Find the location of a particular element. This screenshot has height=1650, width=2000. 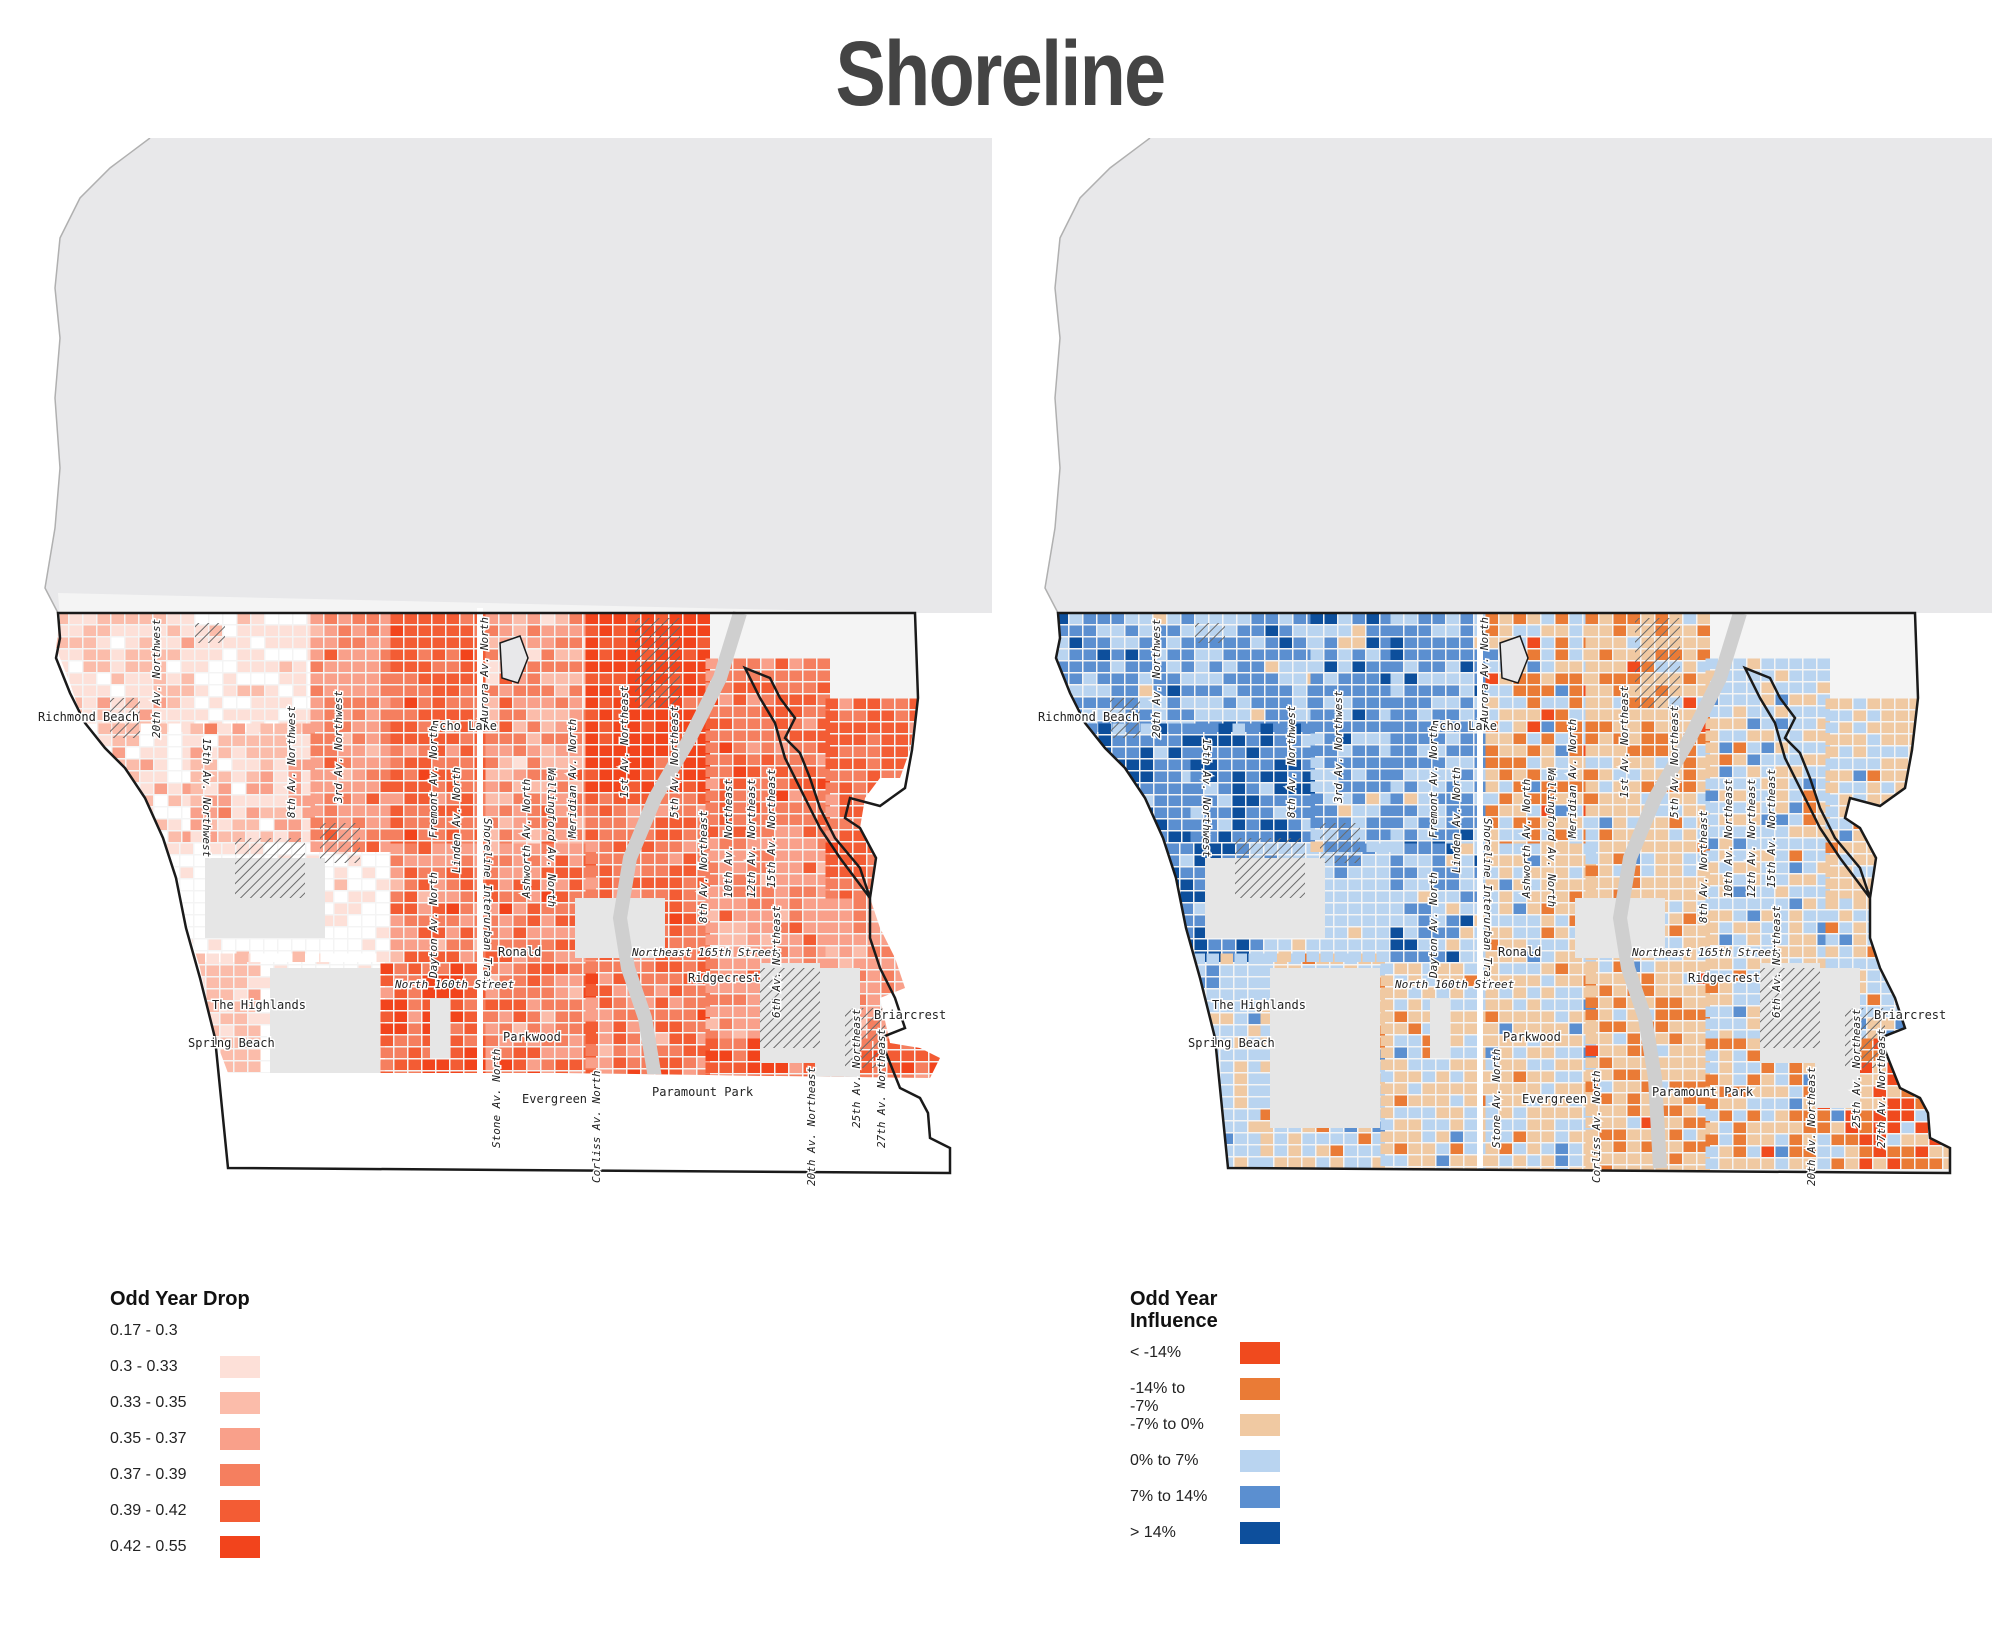

legend-item-label: 0.37 - 0.39 is located at coordinates (148, 1474).